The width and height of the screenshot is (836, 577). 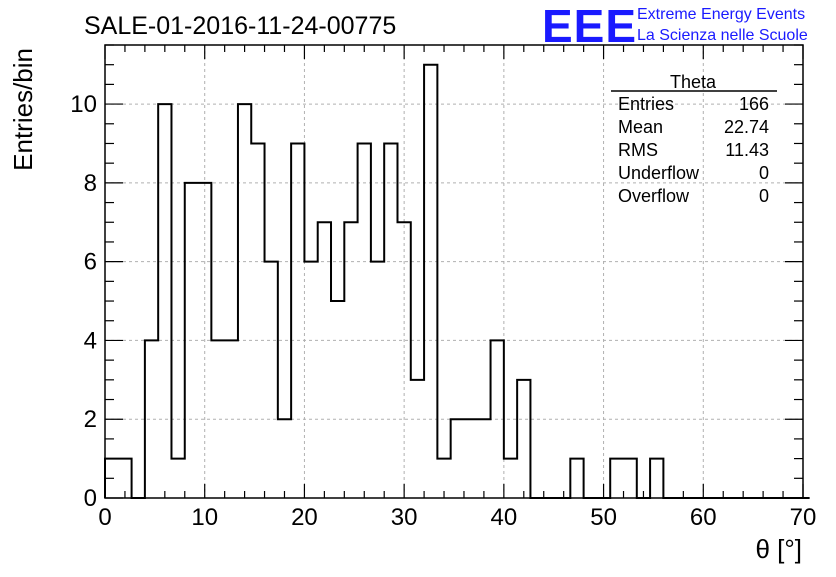 I want to click on y-tick-label: 0, so click(x=90, y=498).